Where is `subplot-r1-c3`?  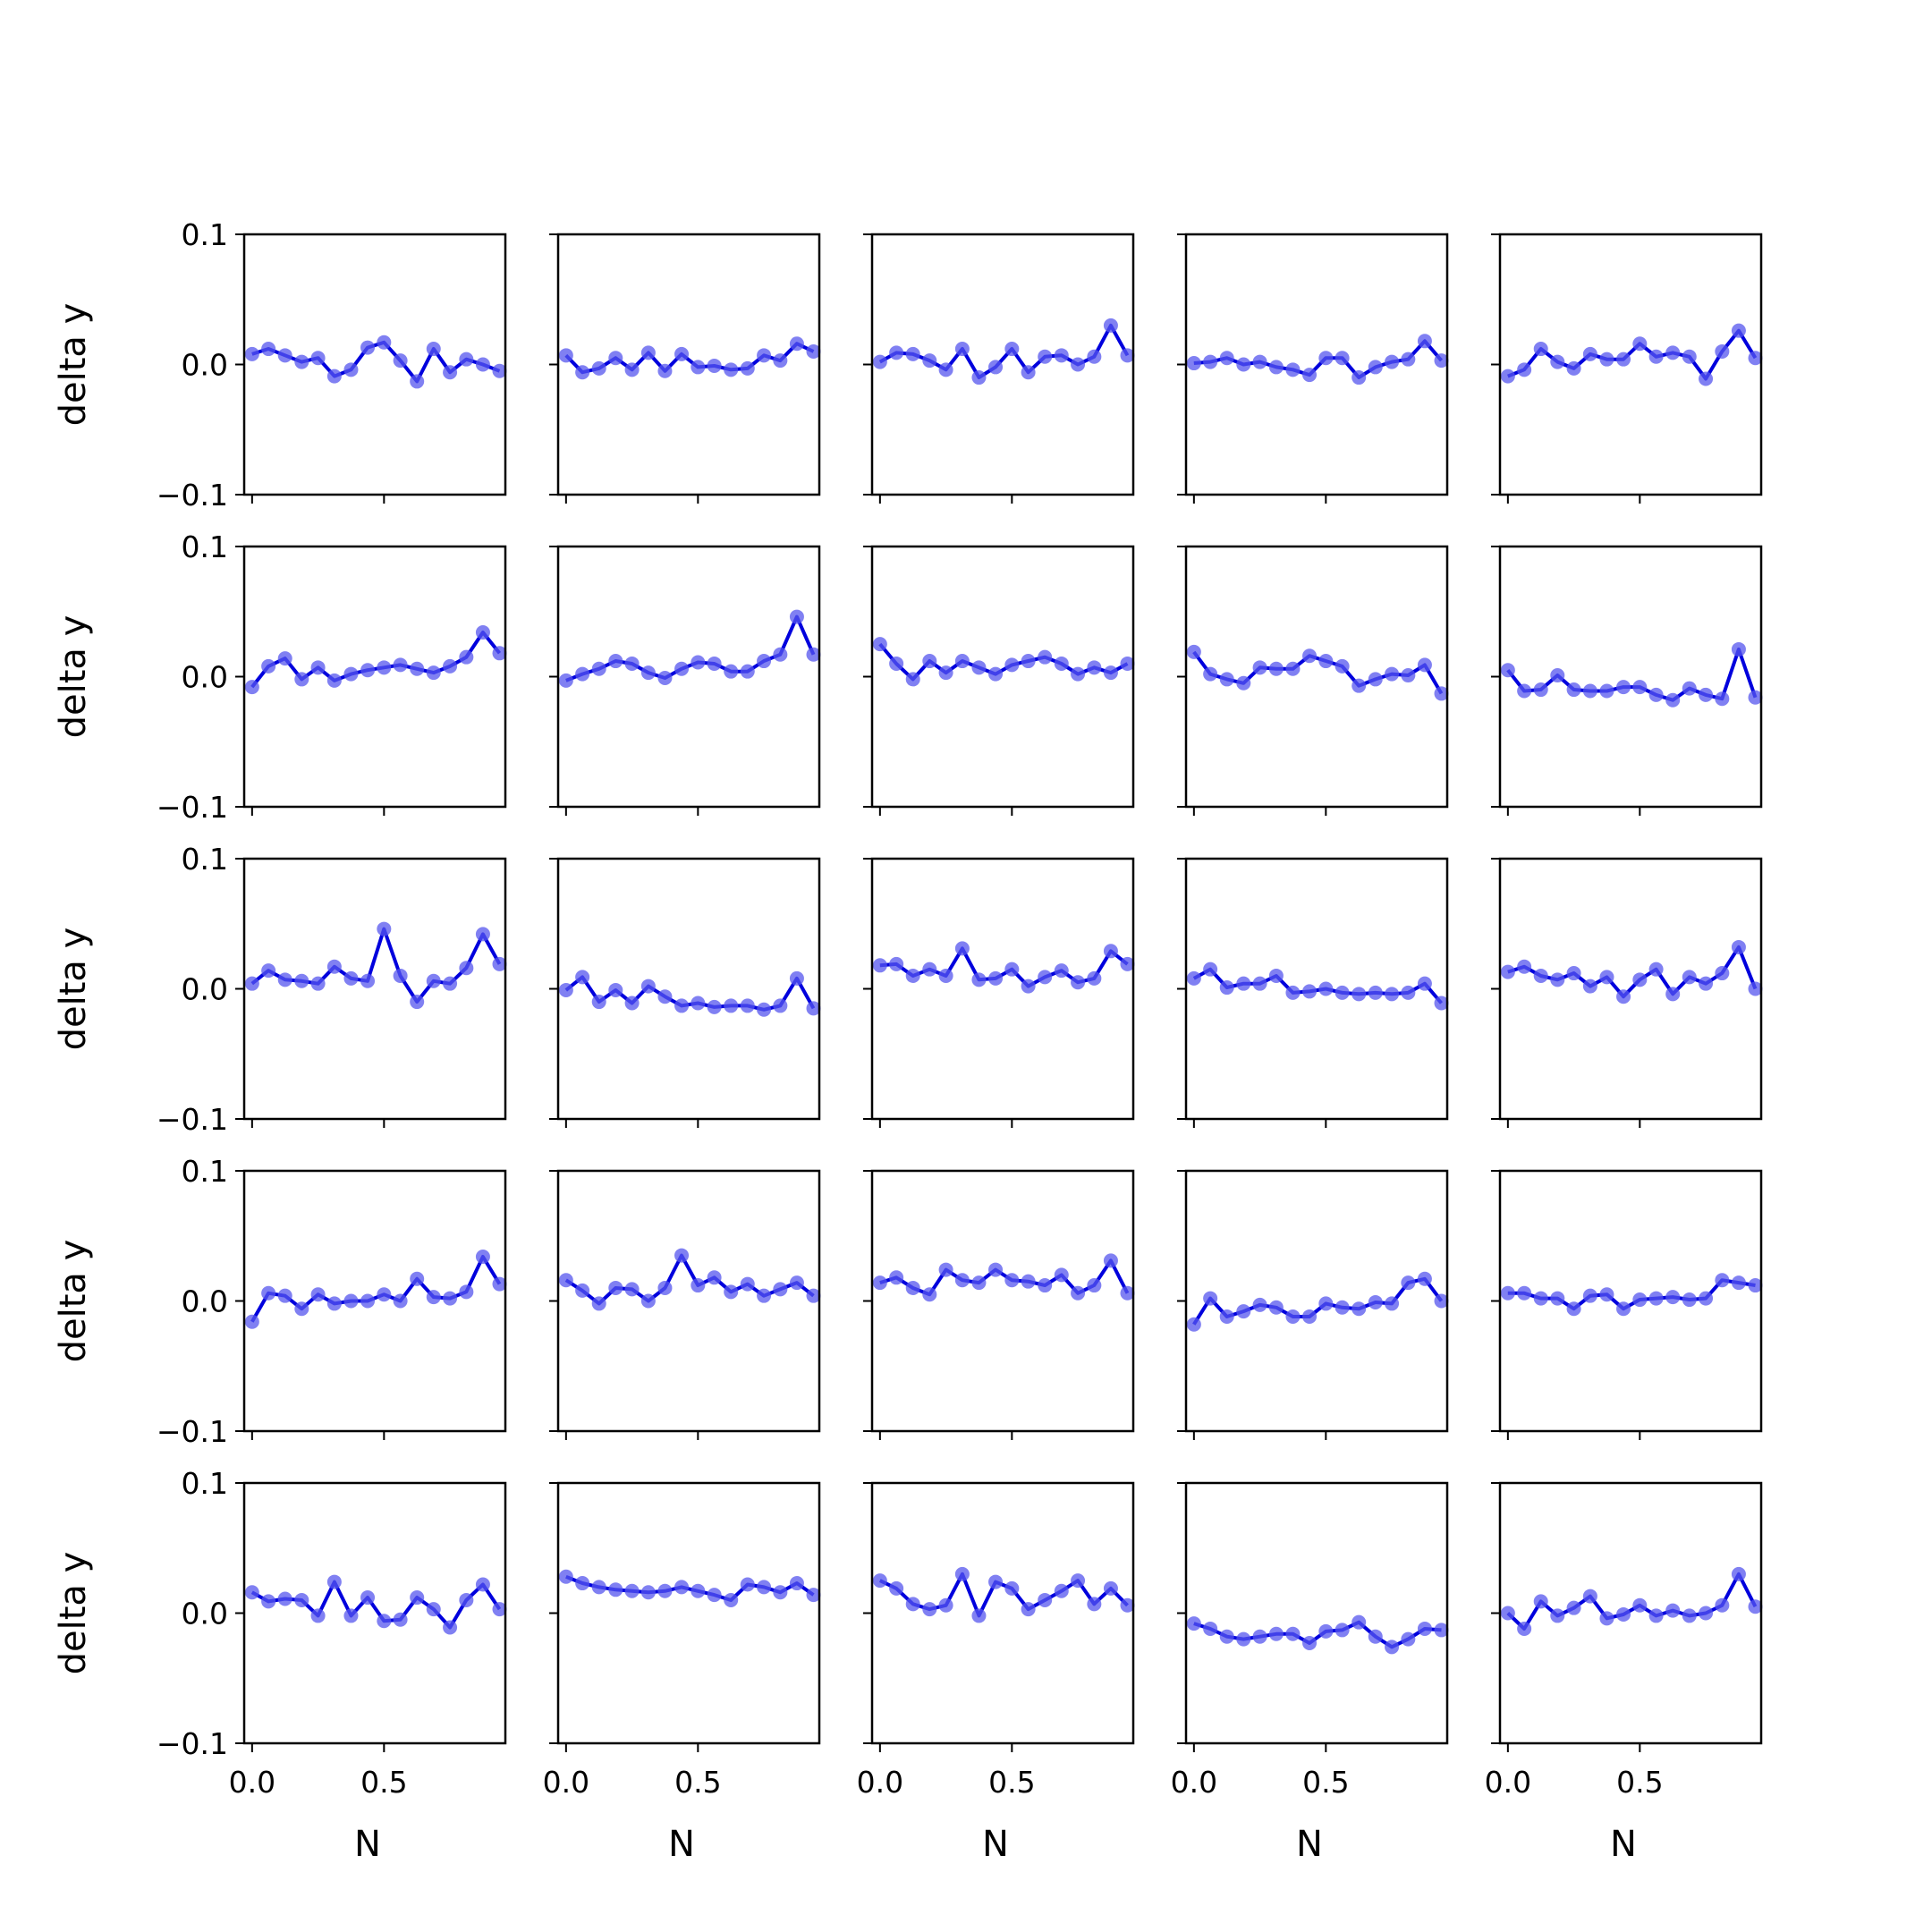 subplot-r1-c3 is located at coordinates (999, 368).